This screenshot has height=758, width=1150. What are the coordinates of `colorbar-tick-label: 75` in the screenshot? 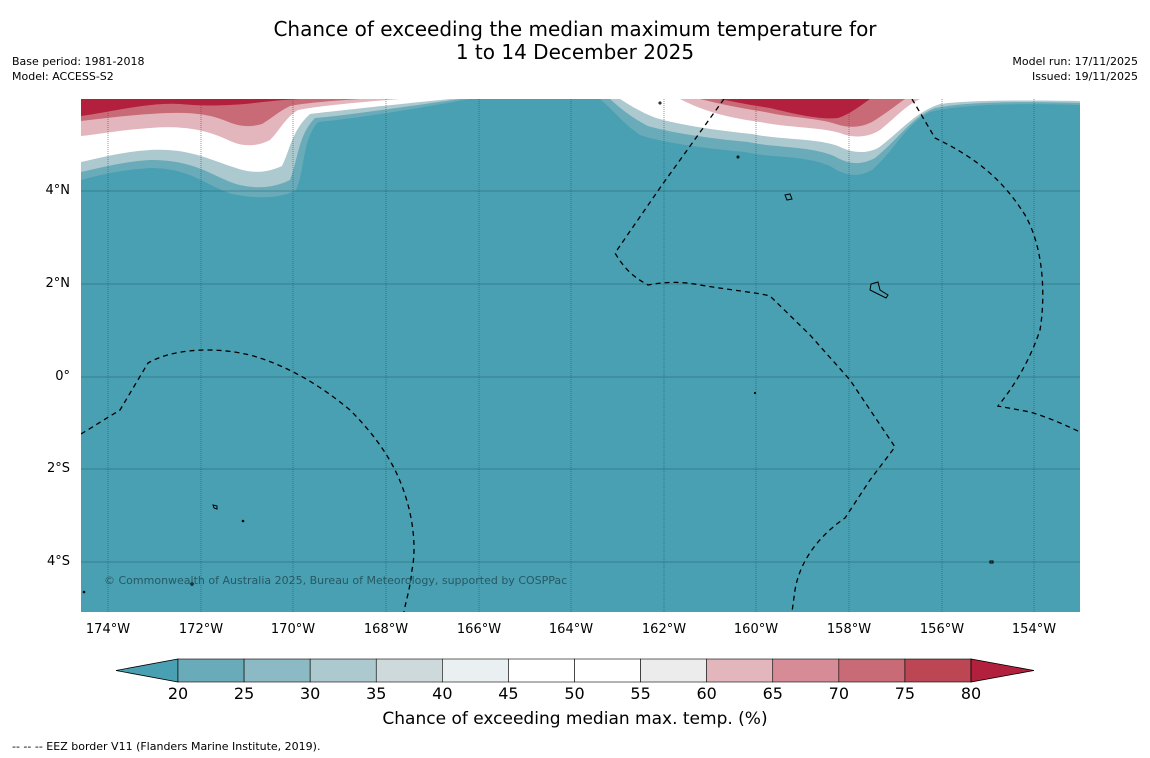 It's located at (905, 693).